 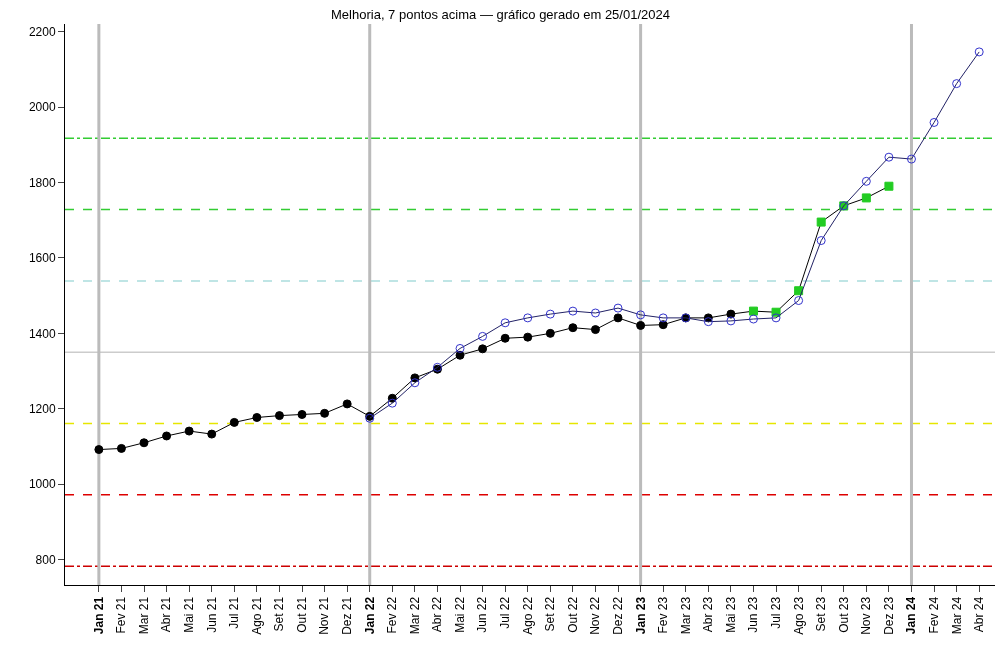 What do you see at coordinates (933, 615) in the screenshot?
I see `x-tick-label: Fev 24` at bounding box center [933, 615].